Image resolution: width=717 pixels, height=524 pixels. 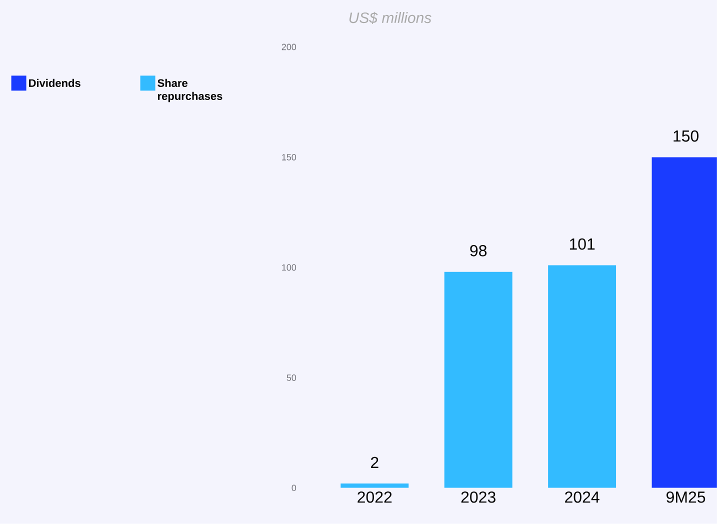 I want to click on y-tick-label: 150, so click(x=289, y=157).